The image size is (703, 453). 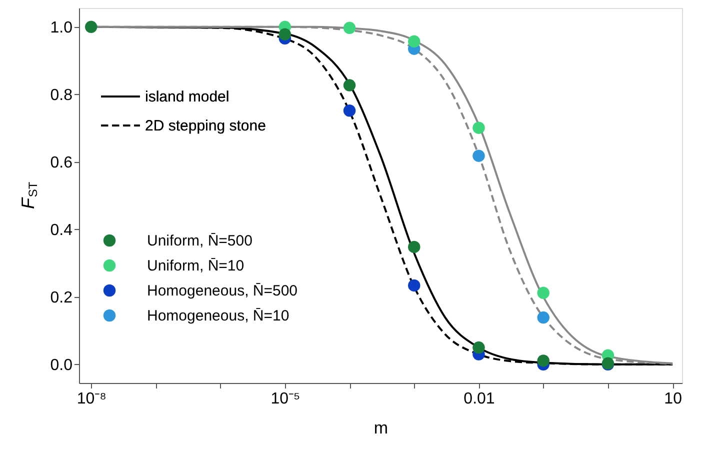 What do you see at coordinates (673, 399) in the screenshot?
I see `x-tick-label: 10` at bounding box center [673, 399].